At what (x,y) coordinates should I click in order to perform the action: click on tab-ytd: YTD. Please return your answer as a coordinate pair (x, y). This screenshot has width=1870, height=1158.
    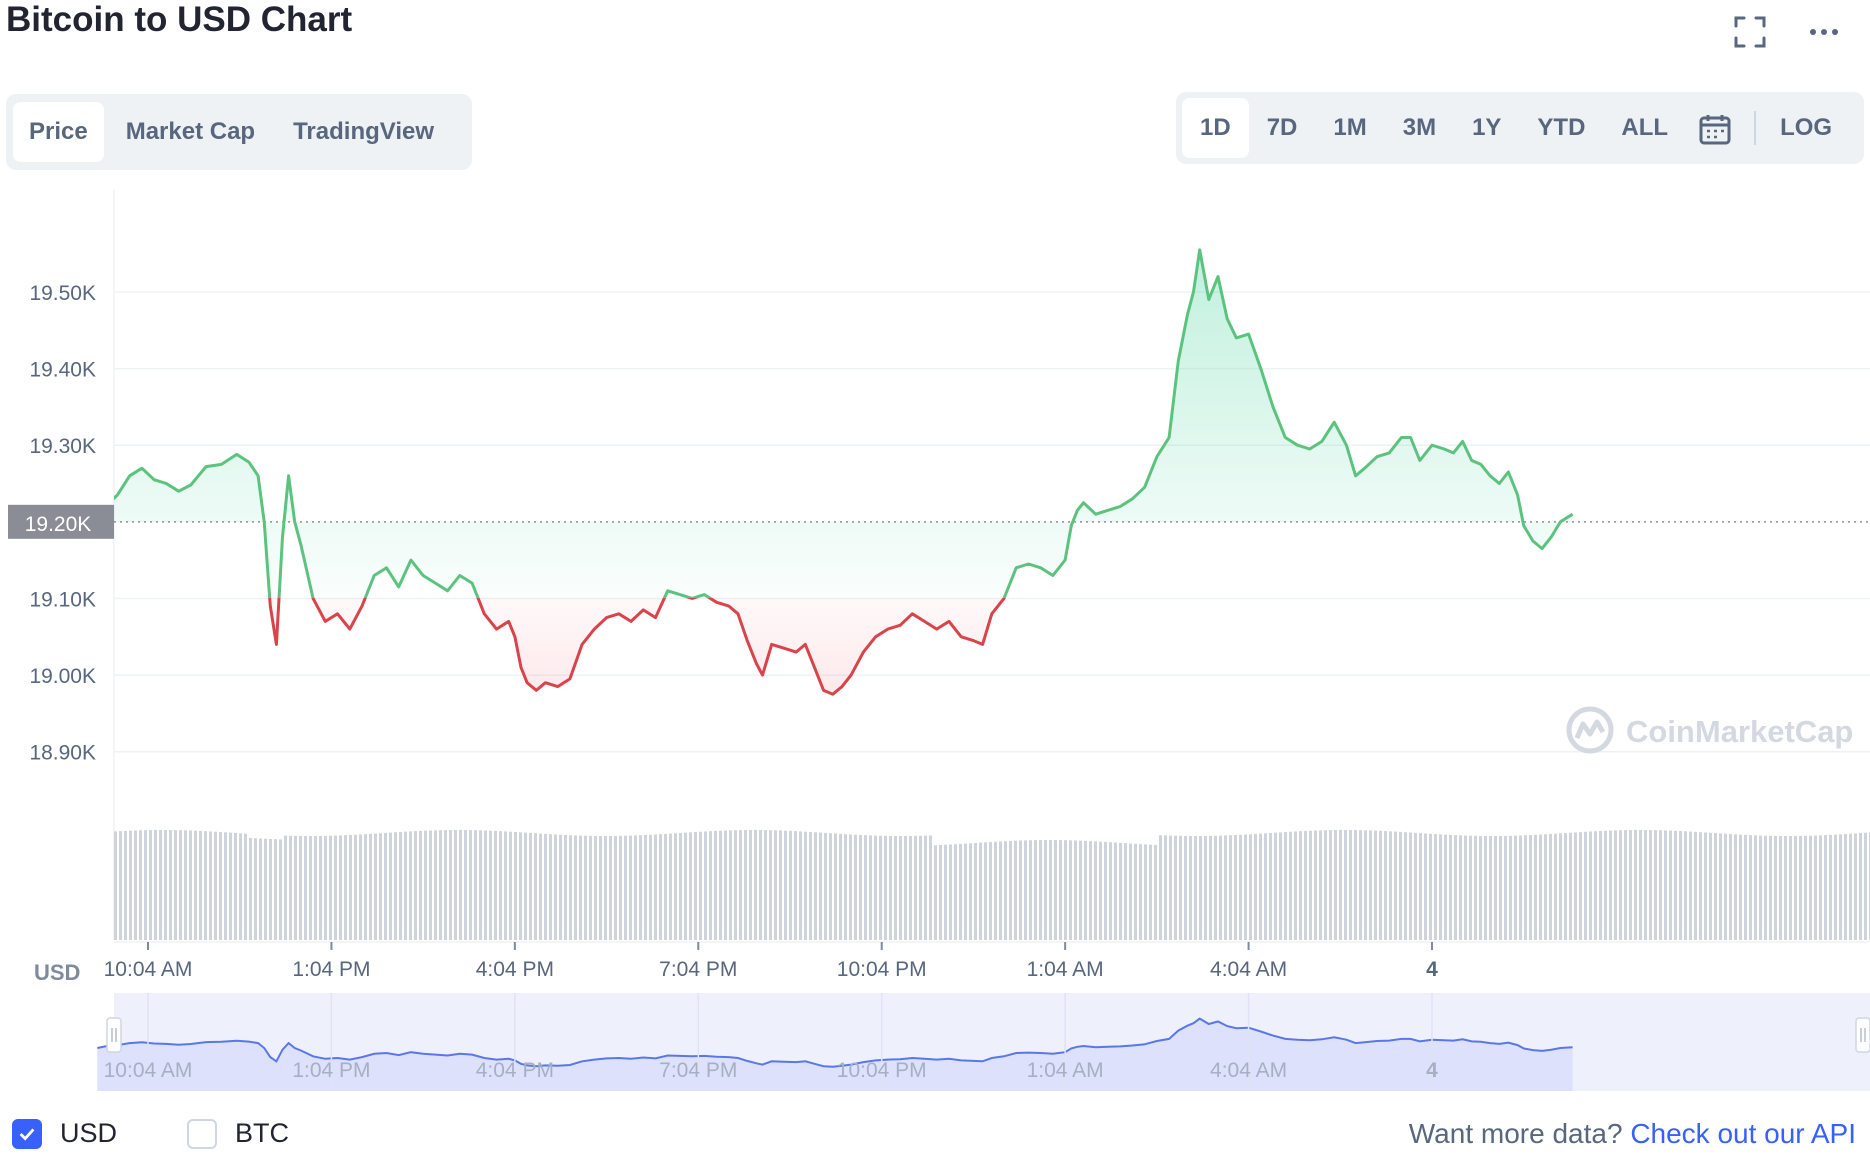
    Looking at the image, I should click on (1561, 127).